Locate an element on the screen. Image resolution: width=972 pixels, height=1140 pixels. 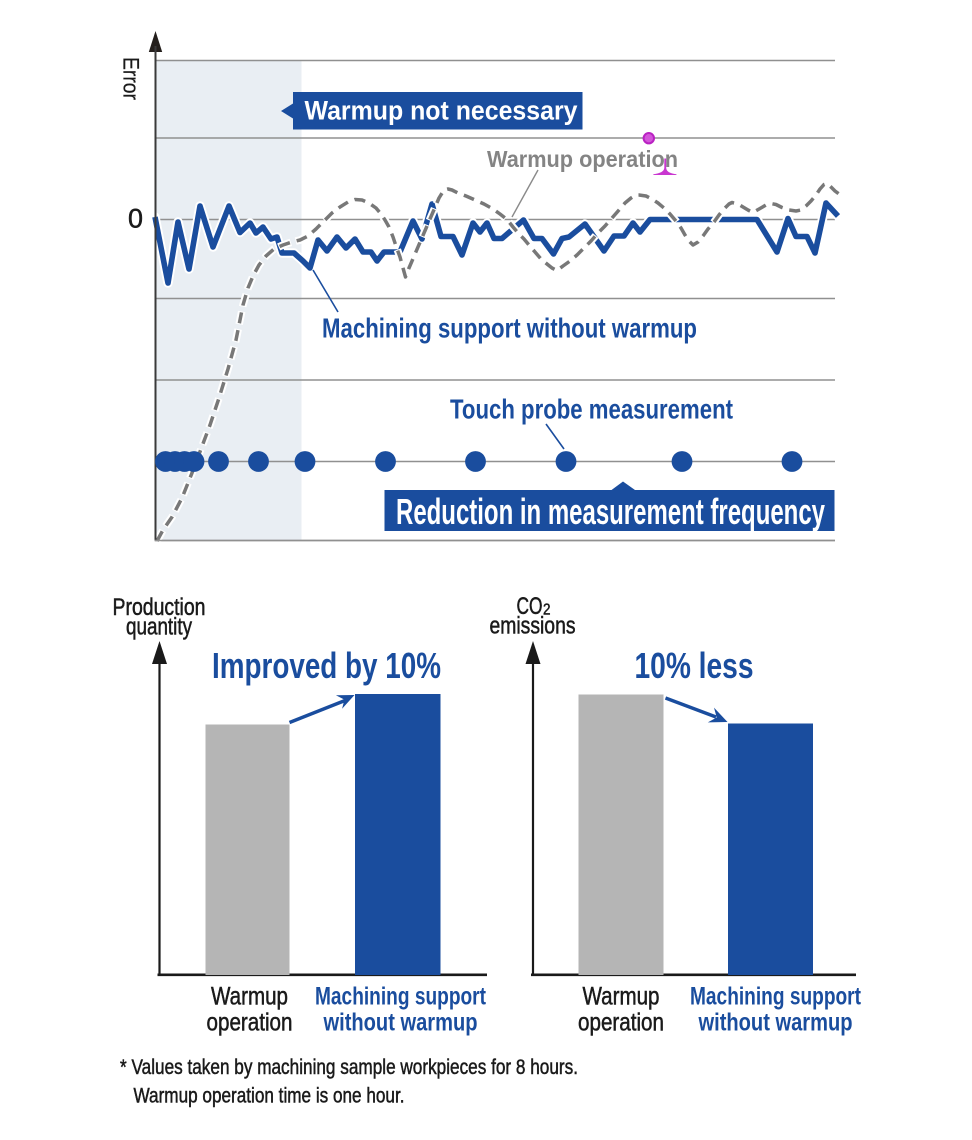
svg-text: 2 is located at coordinates (547, 610).